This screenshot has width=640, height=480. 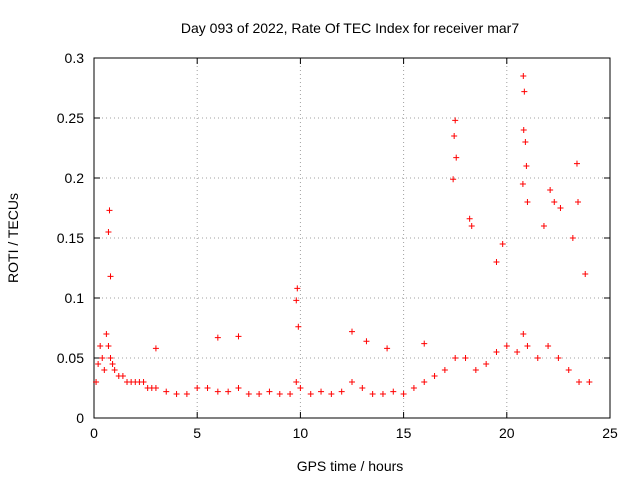 I want to click on y-tick-label: 0.15, so click(x=70, y=238).